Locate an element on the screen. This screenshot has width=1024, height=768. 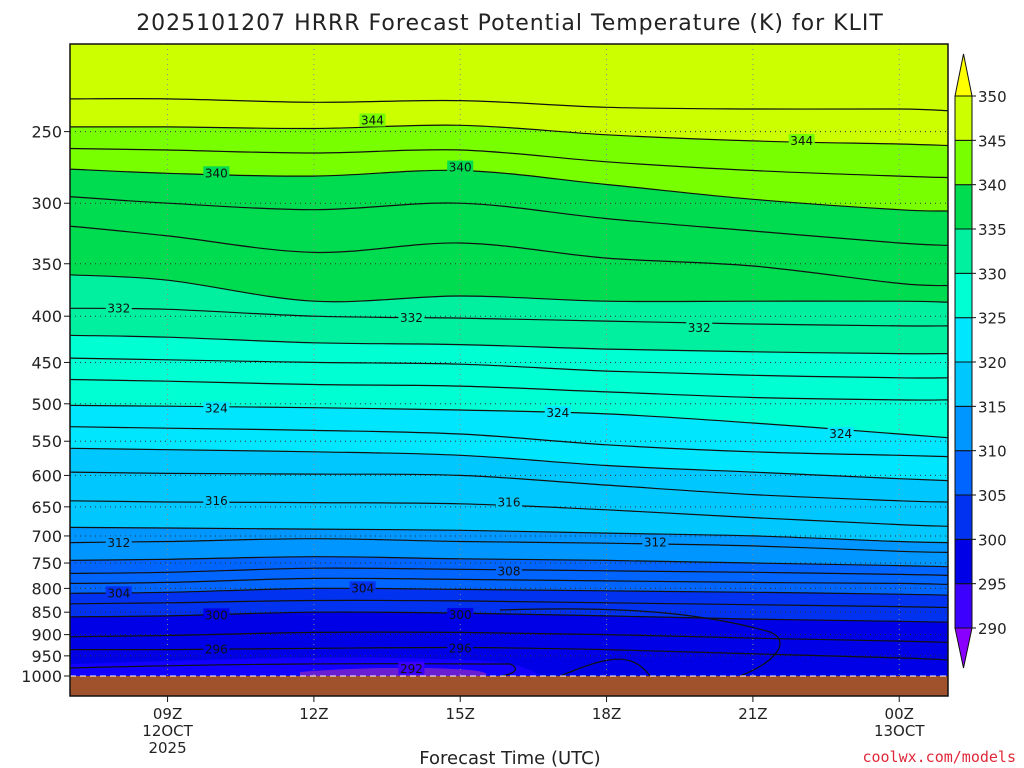
y-tick-label: 250 is located at coordinates (46, 132).